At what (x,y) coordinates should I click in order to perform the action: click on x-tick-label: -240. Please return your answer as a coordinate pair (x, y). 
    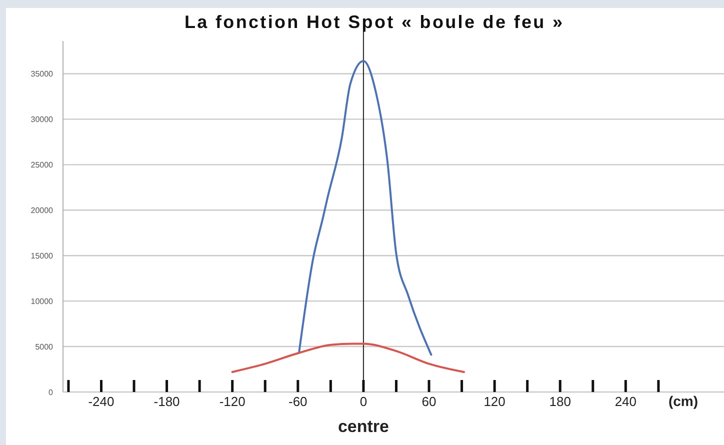
    Looking at the image, I should click on (101, 401).